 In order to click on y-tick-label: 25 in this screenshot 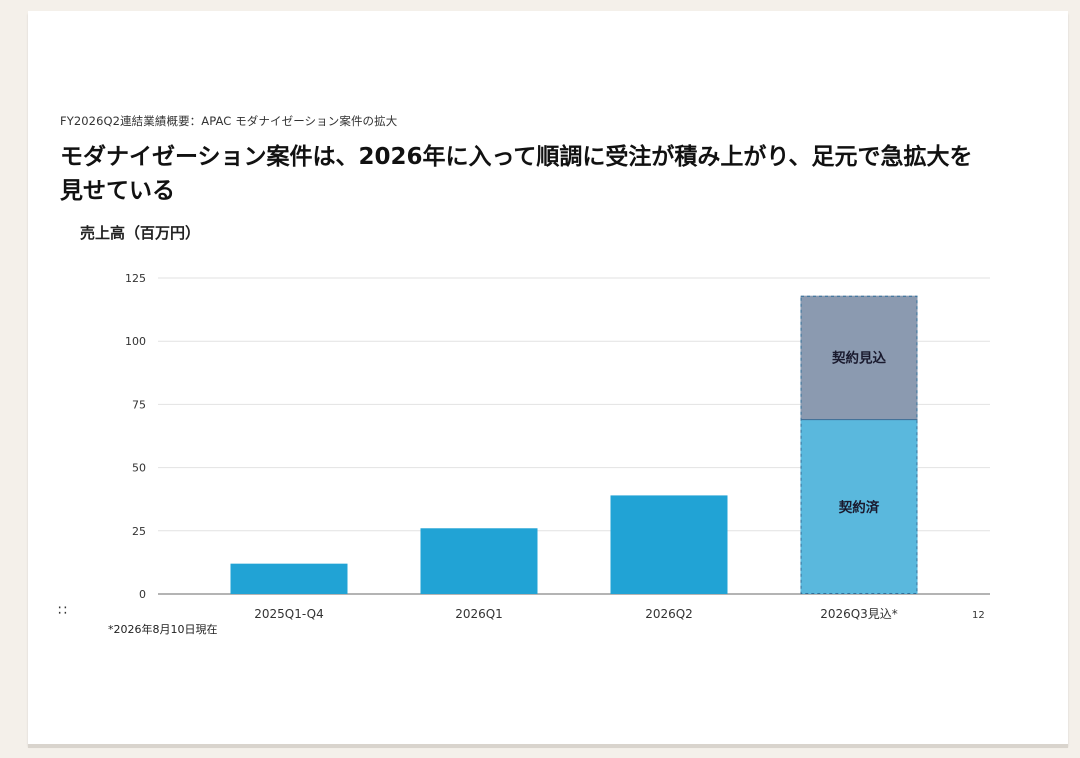, I will do `click(139, 531)`.